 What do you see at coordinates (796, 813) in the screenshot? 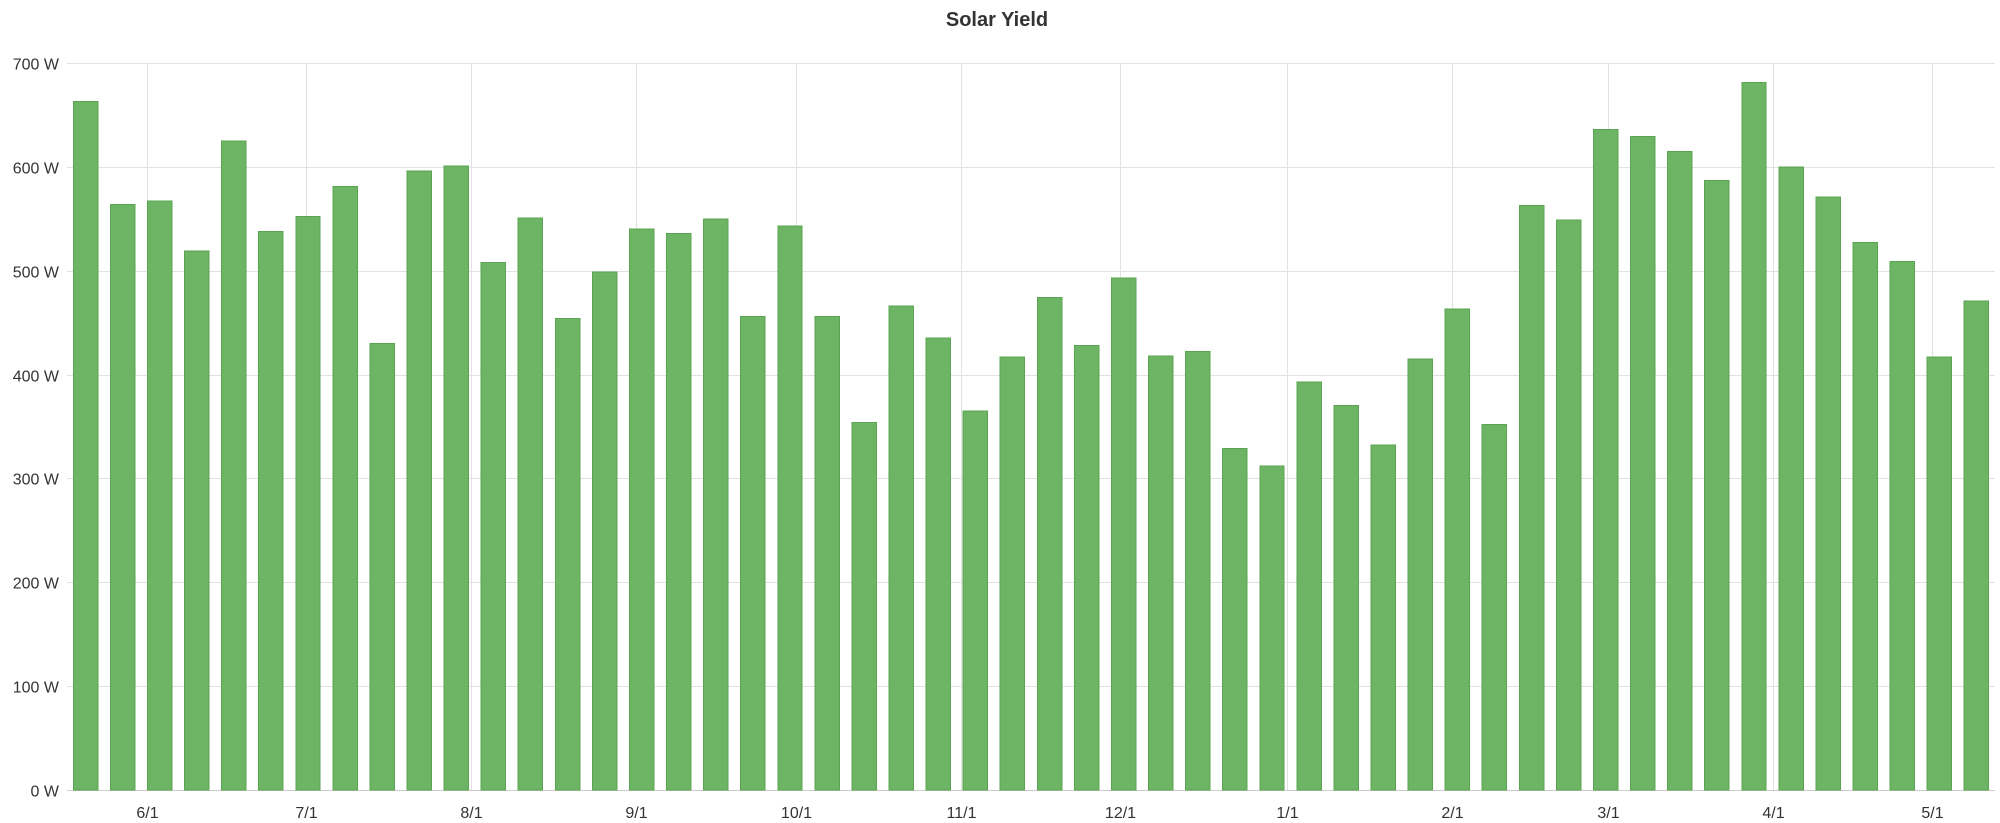
I see `x-tick-label: 10/1` at bounding box center [796, 813].